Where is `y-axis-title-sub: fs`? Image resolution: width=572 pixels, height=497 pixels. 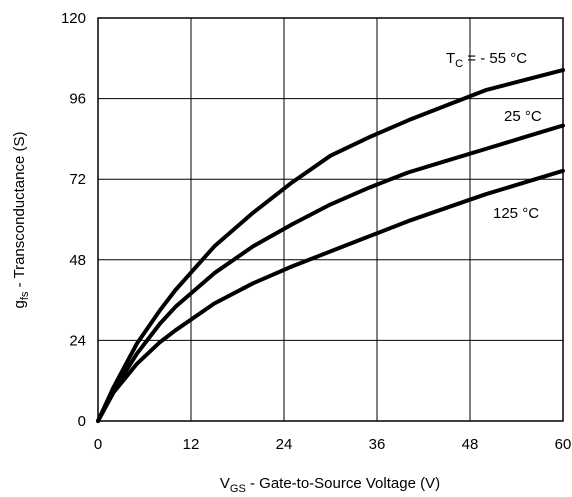 y-axis-title-sub: fs is located at coordinates (25, 295).